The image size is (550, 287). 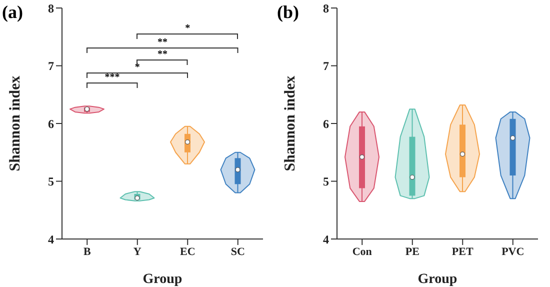 What do you see at coordinates (188, 252) in the screenshot?
I see `x-tick-label: EC` at bounding box center [188, 252].